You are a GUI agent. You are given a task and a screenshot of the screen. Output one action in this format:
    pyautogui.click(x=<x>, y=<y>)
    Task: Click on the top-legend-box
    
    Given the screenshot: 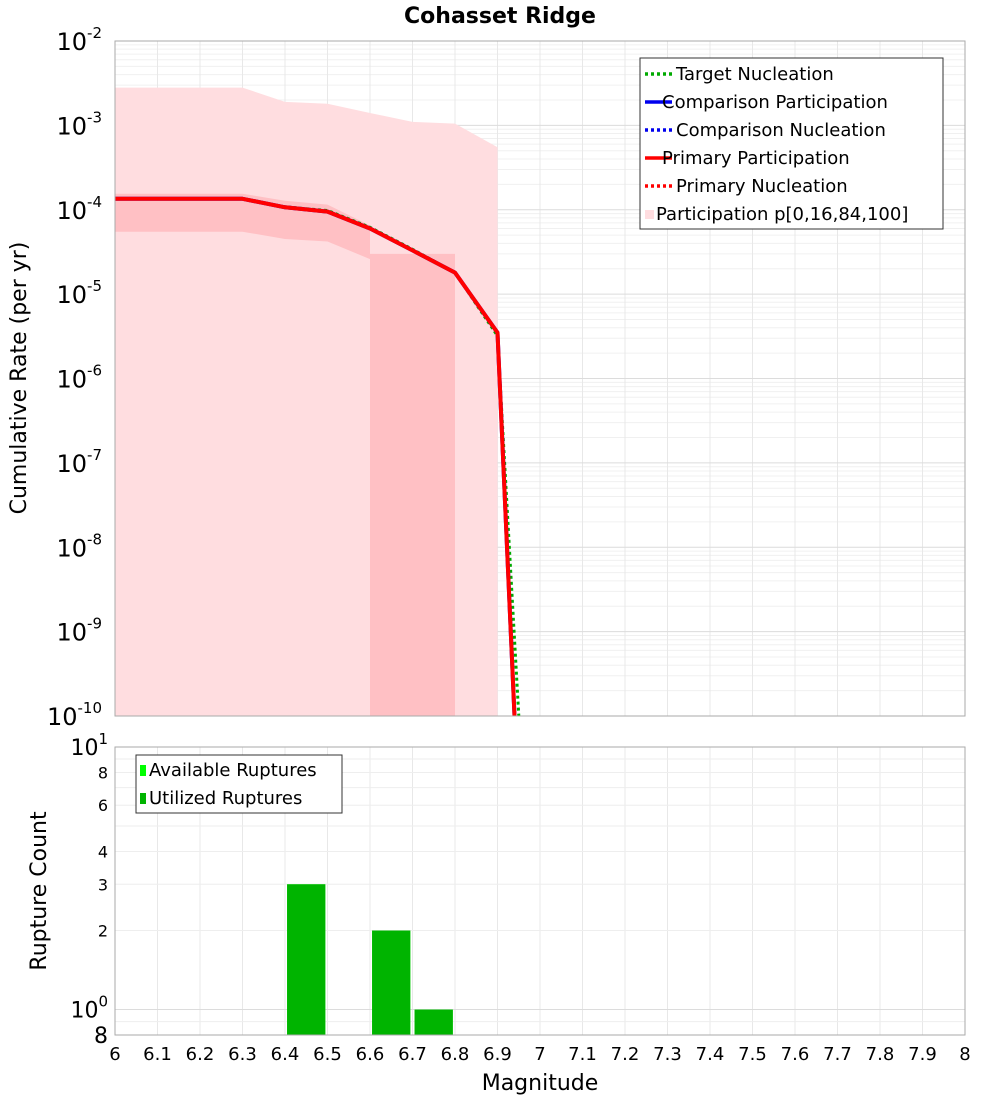 What is the action you would take?
    pyautogui.click(x=791, y=143)
    